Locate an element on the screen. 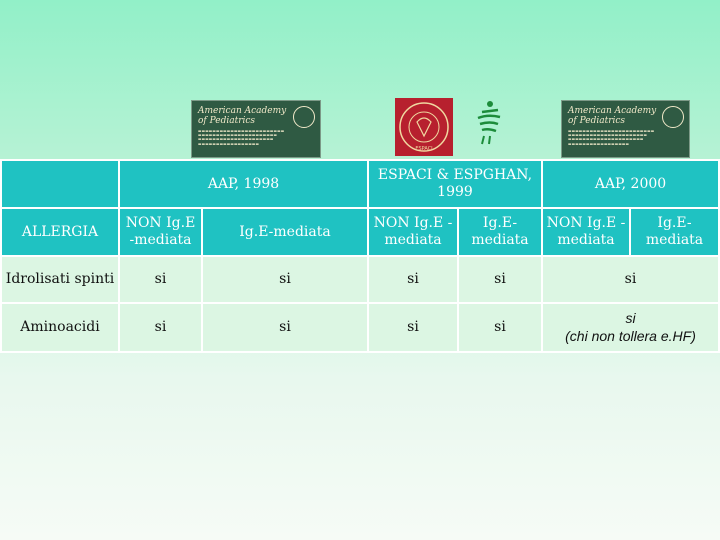 Image resolution: width=720 pixels, height=540 pixels. row-label-idrolisati: Idrolisati spinti is located at coordinates (60, 279).